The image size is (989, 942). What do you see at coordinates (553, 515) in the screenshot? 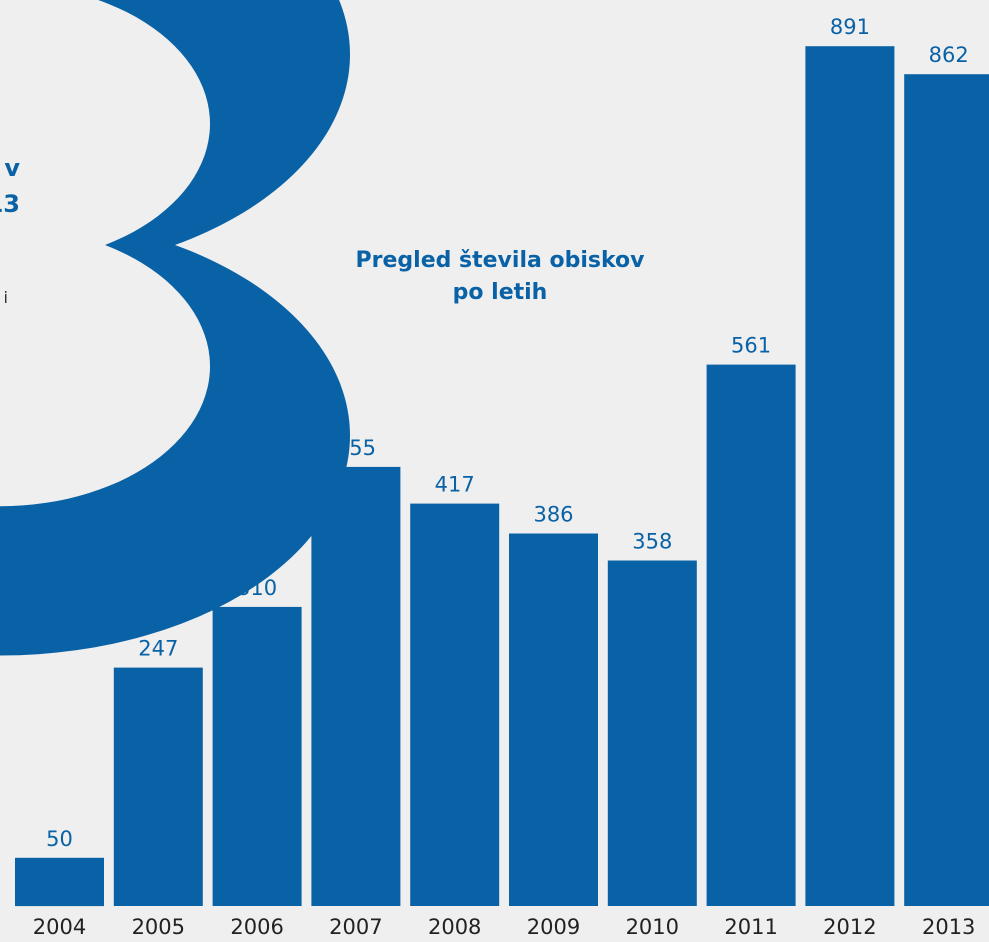
I see `value-label-2009: 386` at bounding box center [553, 515].